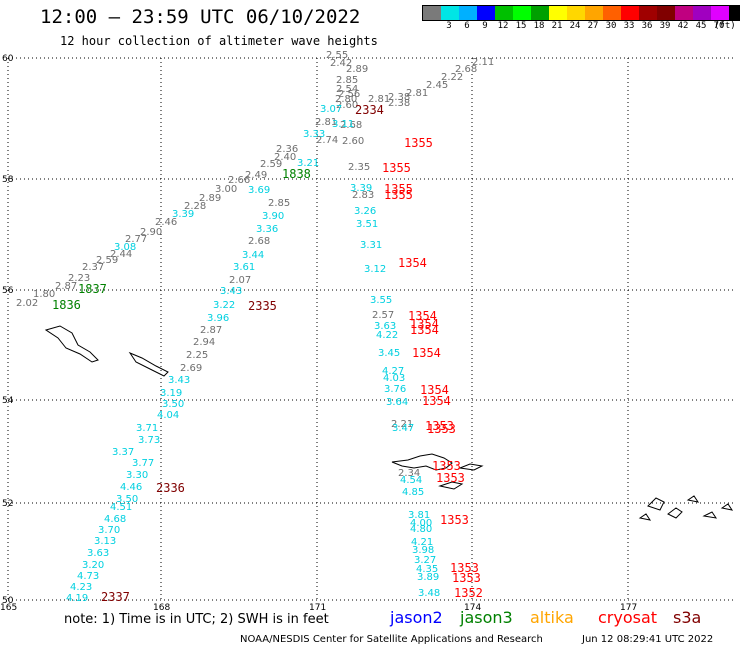  What do you see at coordinates (347, 89) in the screenshot?
I see `obs-value-gray: 2.54` at bounding box center [347, 89].